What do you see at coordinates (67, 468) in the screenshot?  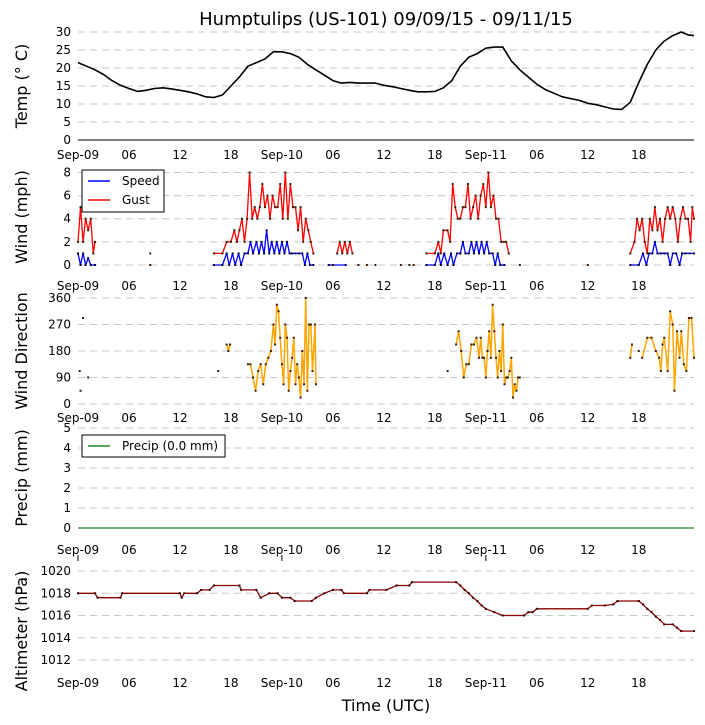 I see `y-tick-label: 3` at bounding box center [67, 468].